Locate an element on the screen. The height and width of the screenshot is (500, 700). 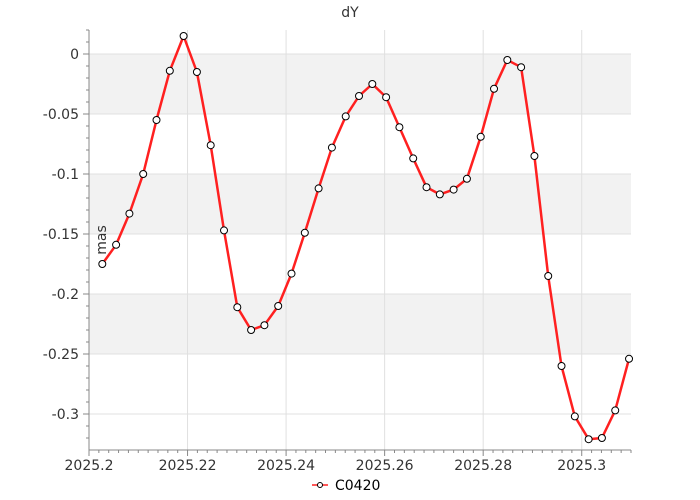
legend-marker is located at coordinates (320, 485).